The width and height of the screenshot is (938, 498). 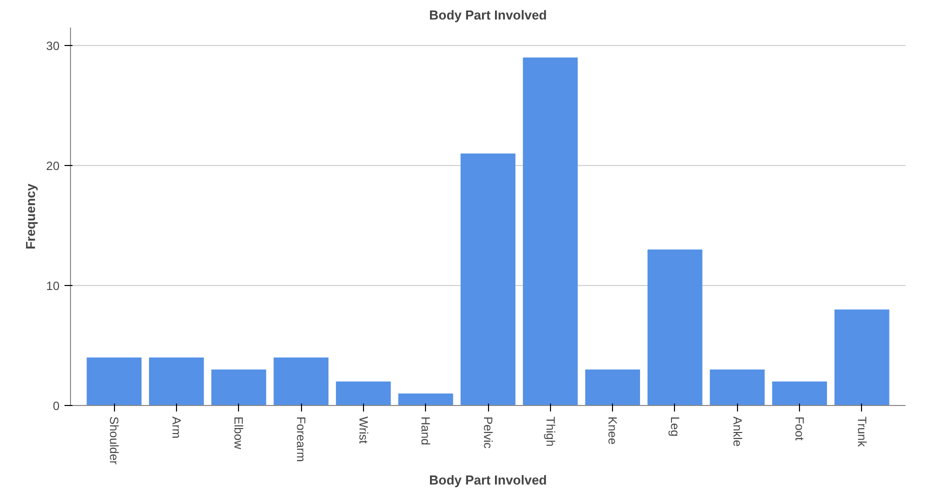 What do you see at coordinates (737, 431) in the screenshot?
I see `x-tick-label: Ankle` at bounding box center [737, 431].